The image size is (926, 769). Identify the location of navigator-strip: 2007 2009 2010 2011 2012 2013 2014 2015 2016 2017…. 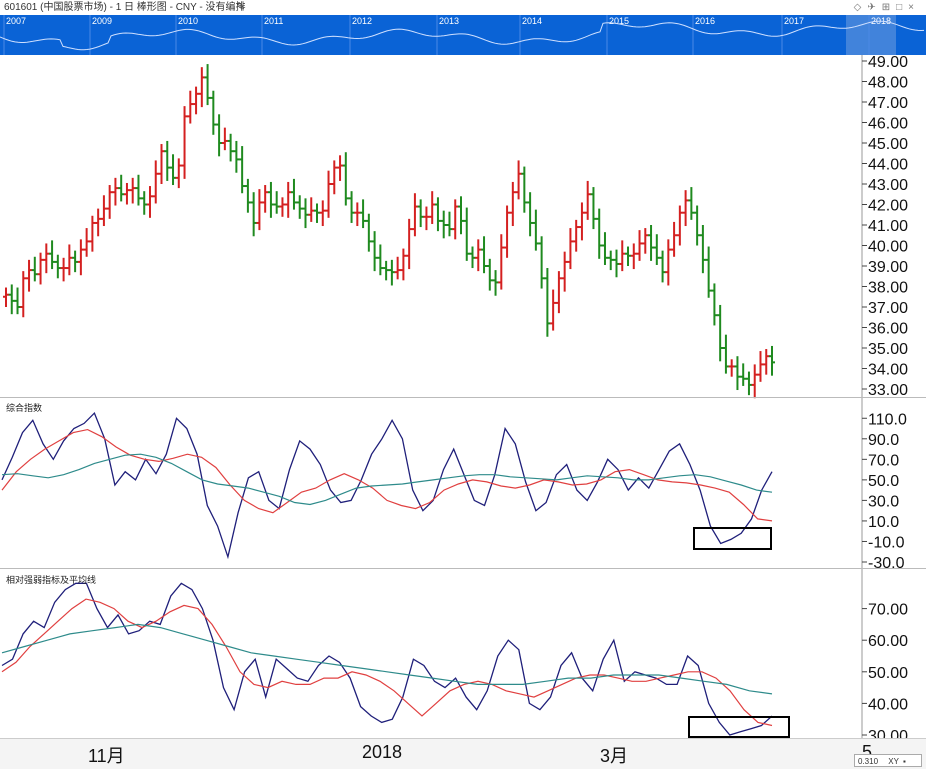
(463, 35).